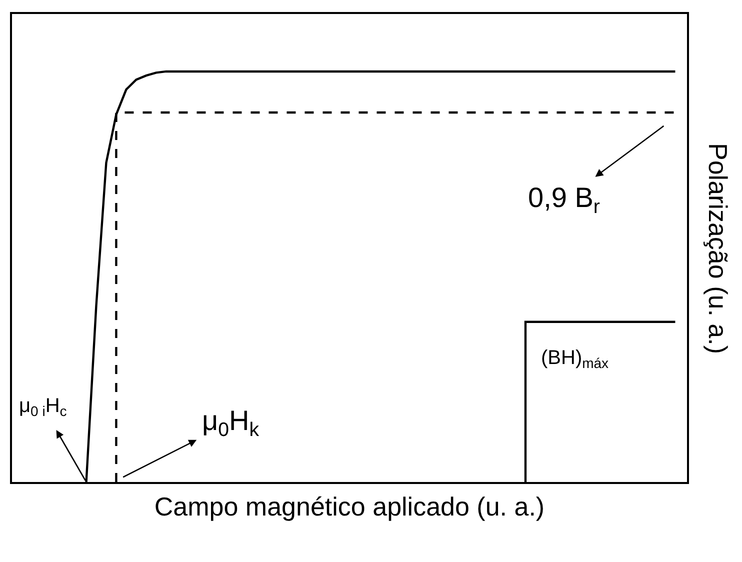  What do you see at coordinates (564, 200) in the screenshot?
I see `annotation: 0,9 B$_{r}$` at bounding box center [564, 200].